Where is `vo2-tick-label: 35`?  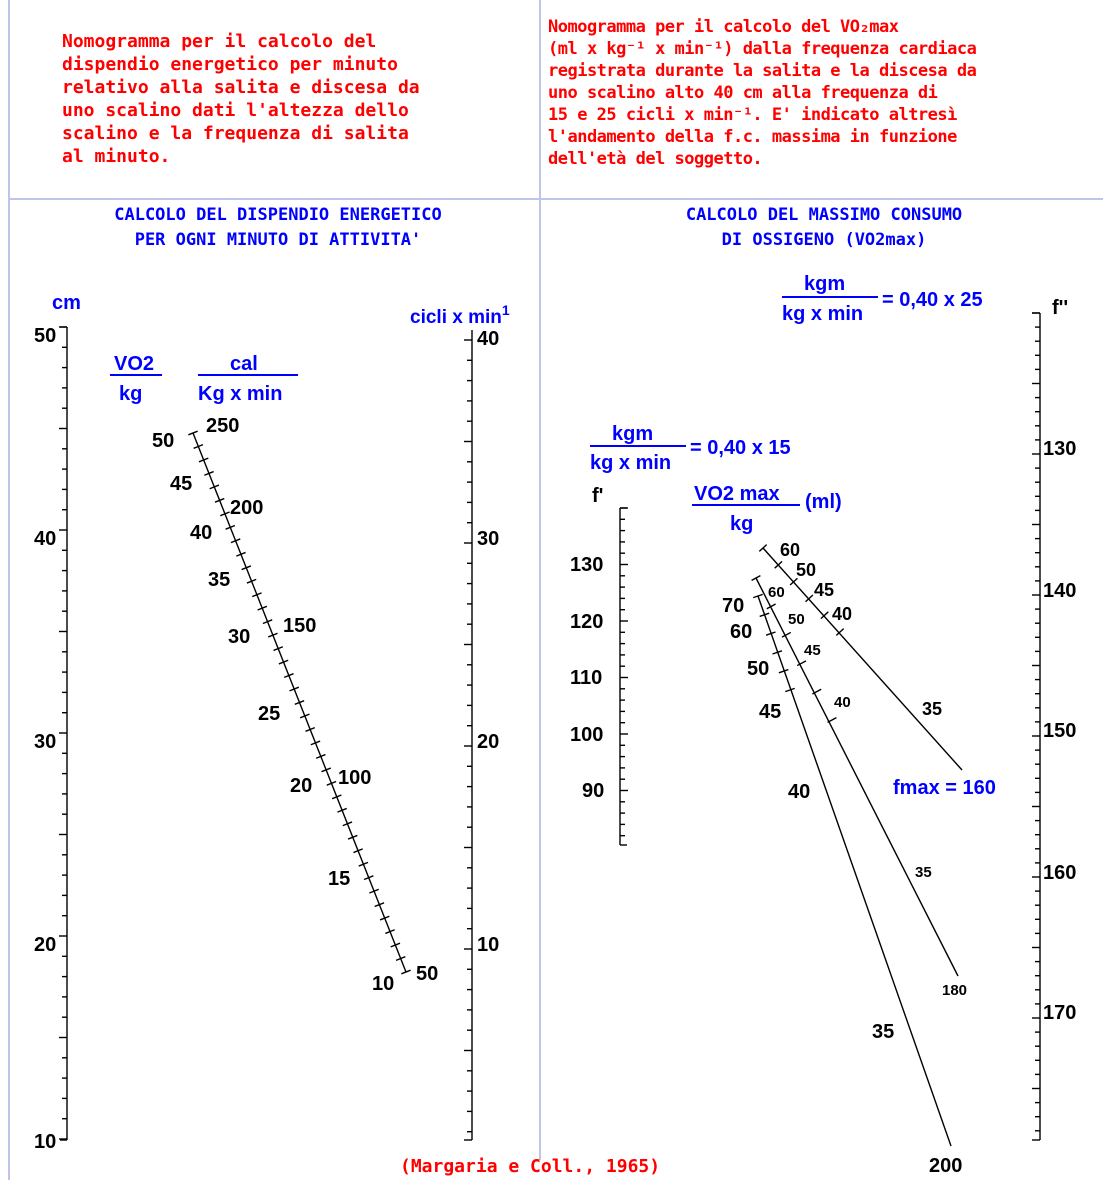 vo2-tick-label: 35 is located at coordinates (219, 580).